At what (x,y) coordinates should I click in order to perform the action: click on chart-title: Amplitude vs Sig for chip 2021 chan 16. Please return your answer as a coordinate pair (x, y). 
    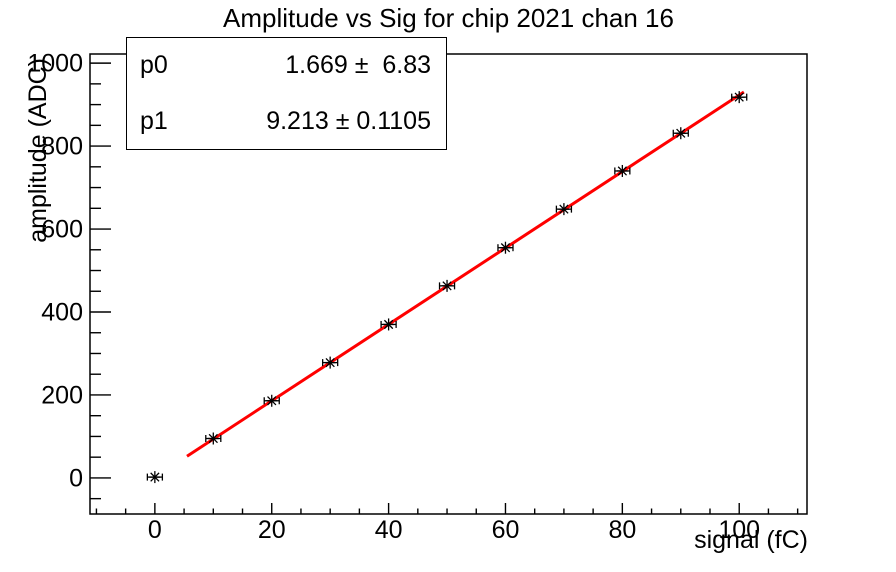
    Looking at the image, I should click on (448, 18).